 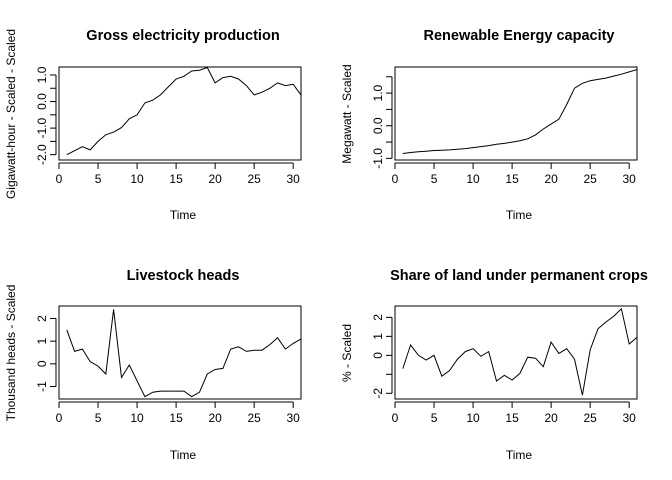 What do you see at coordinates (11, 114) in the screenshot?
I see `y-axis-label: Gigawatt-hour - Scaled - Scaled` at bounding box center [11, 114].